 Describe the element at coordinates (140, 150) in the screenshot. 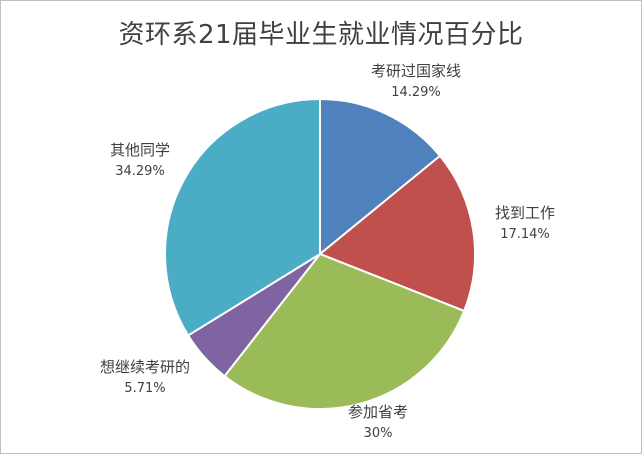

I see `slice-category-label: 其他同学` at that location.